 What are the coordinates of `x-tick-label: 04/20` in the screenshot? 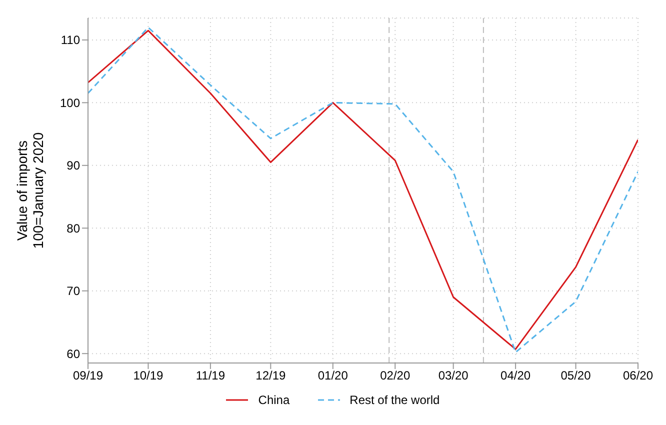 It's located at (515, 375).